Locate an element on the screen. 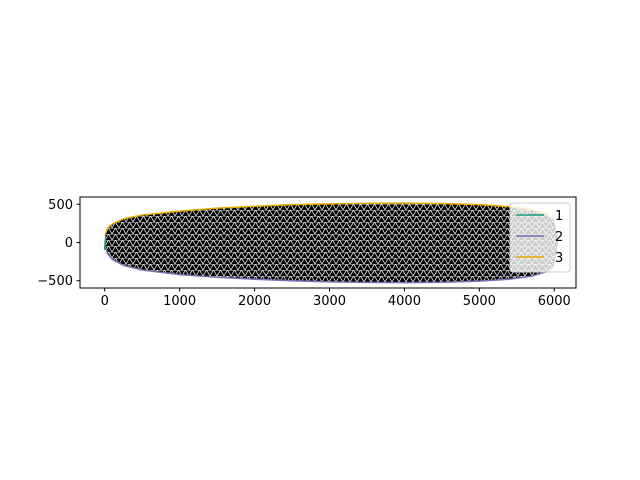 The width and height of the screenshot is (640, 480). legend-box is located at coordinates (540, 237).